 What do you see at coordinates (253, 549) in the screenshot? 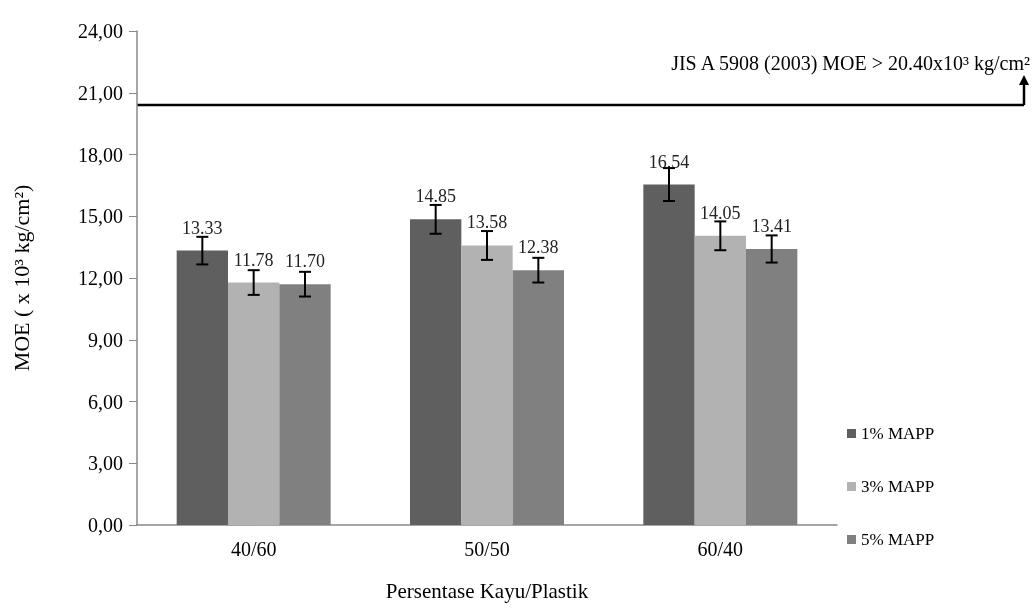
I see `x-tick-label: 40/60` at bounding box center [253, 549].